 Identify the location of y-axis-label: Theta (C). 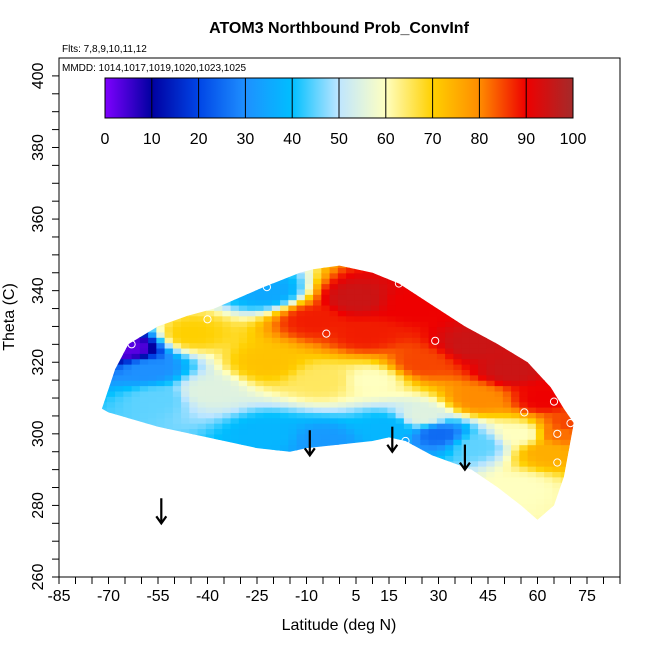
(9, 317).